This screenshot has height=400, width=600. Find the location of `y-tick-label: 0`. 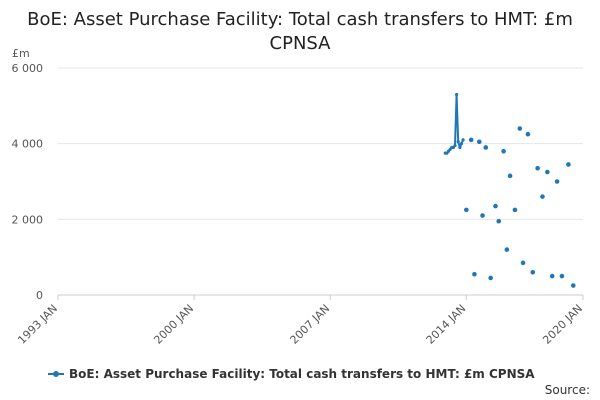

y-tick-label: 0 is located at coordinates (39, 295).